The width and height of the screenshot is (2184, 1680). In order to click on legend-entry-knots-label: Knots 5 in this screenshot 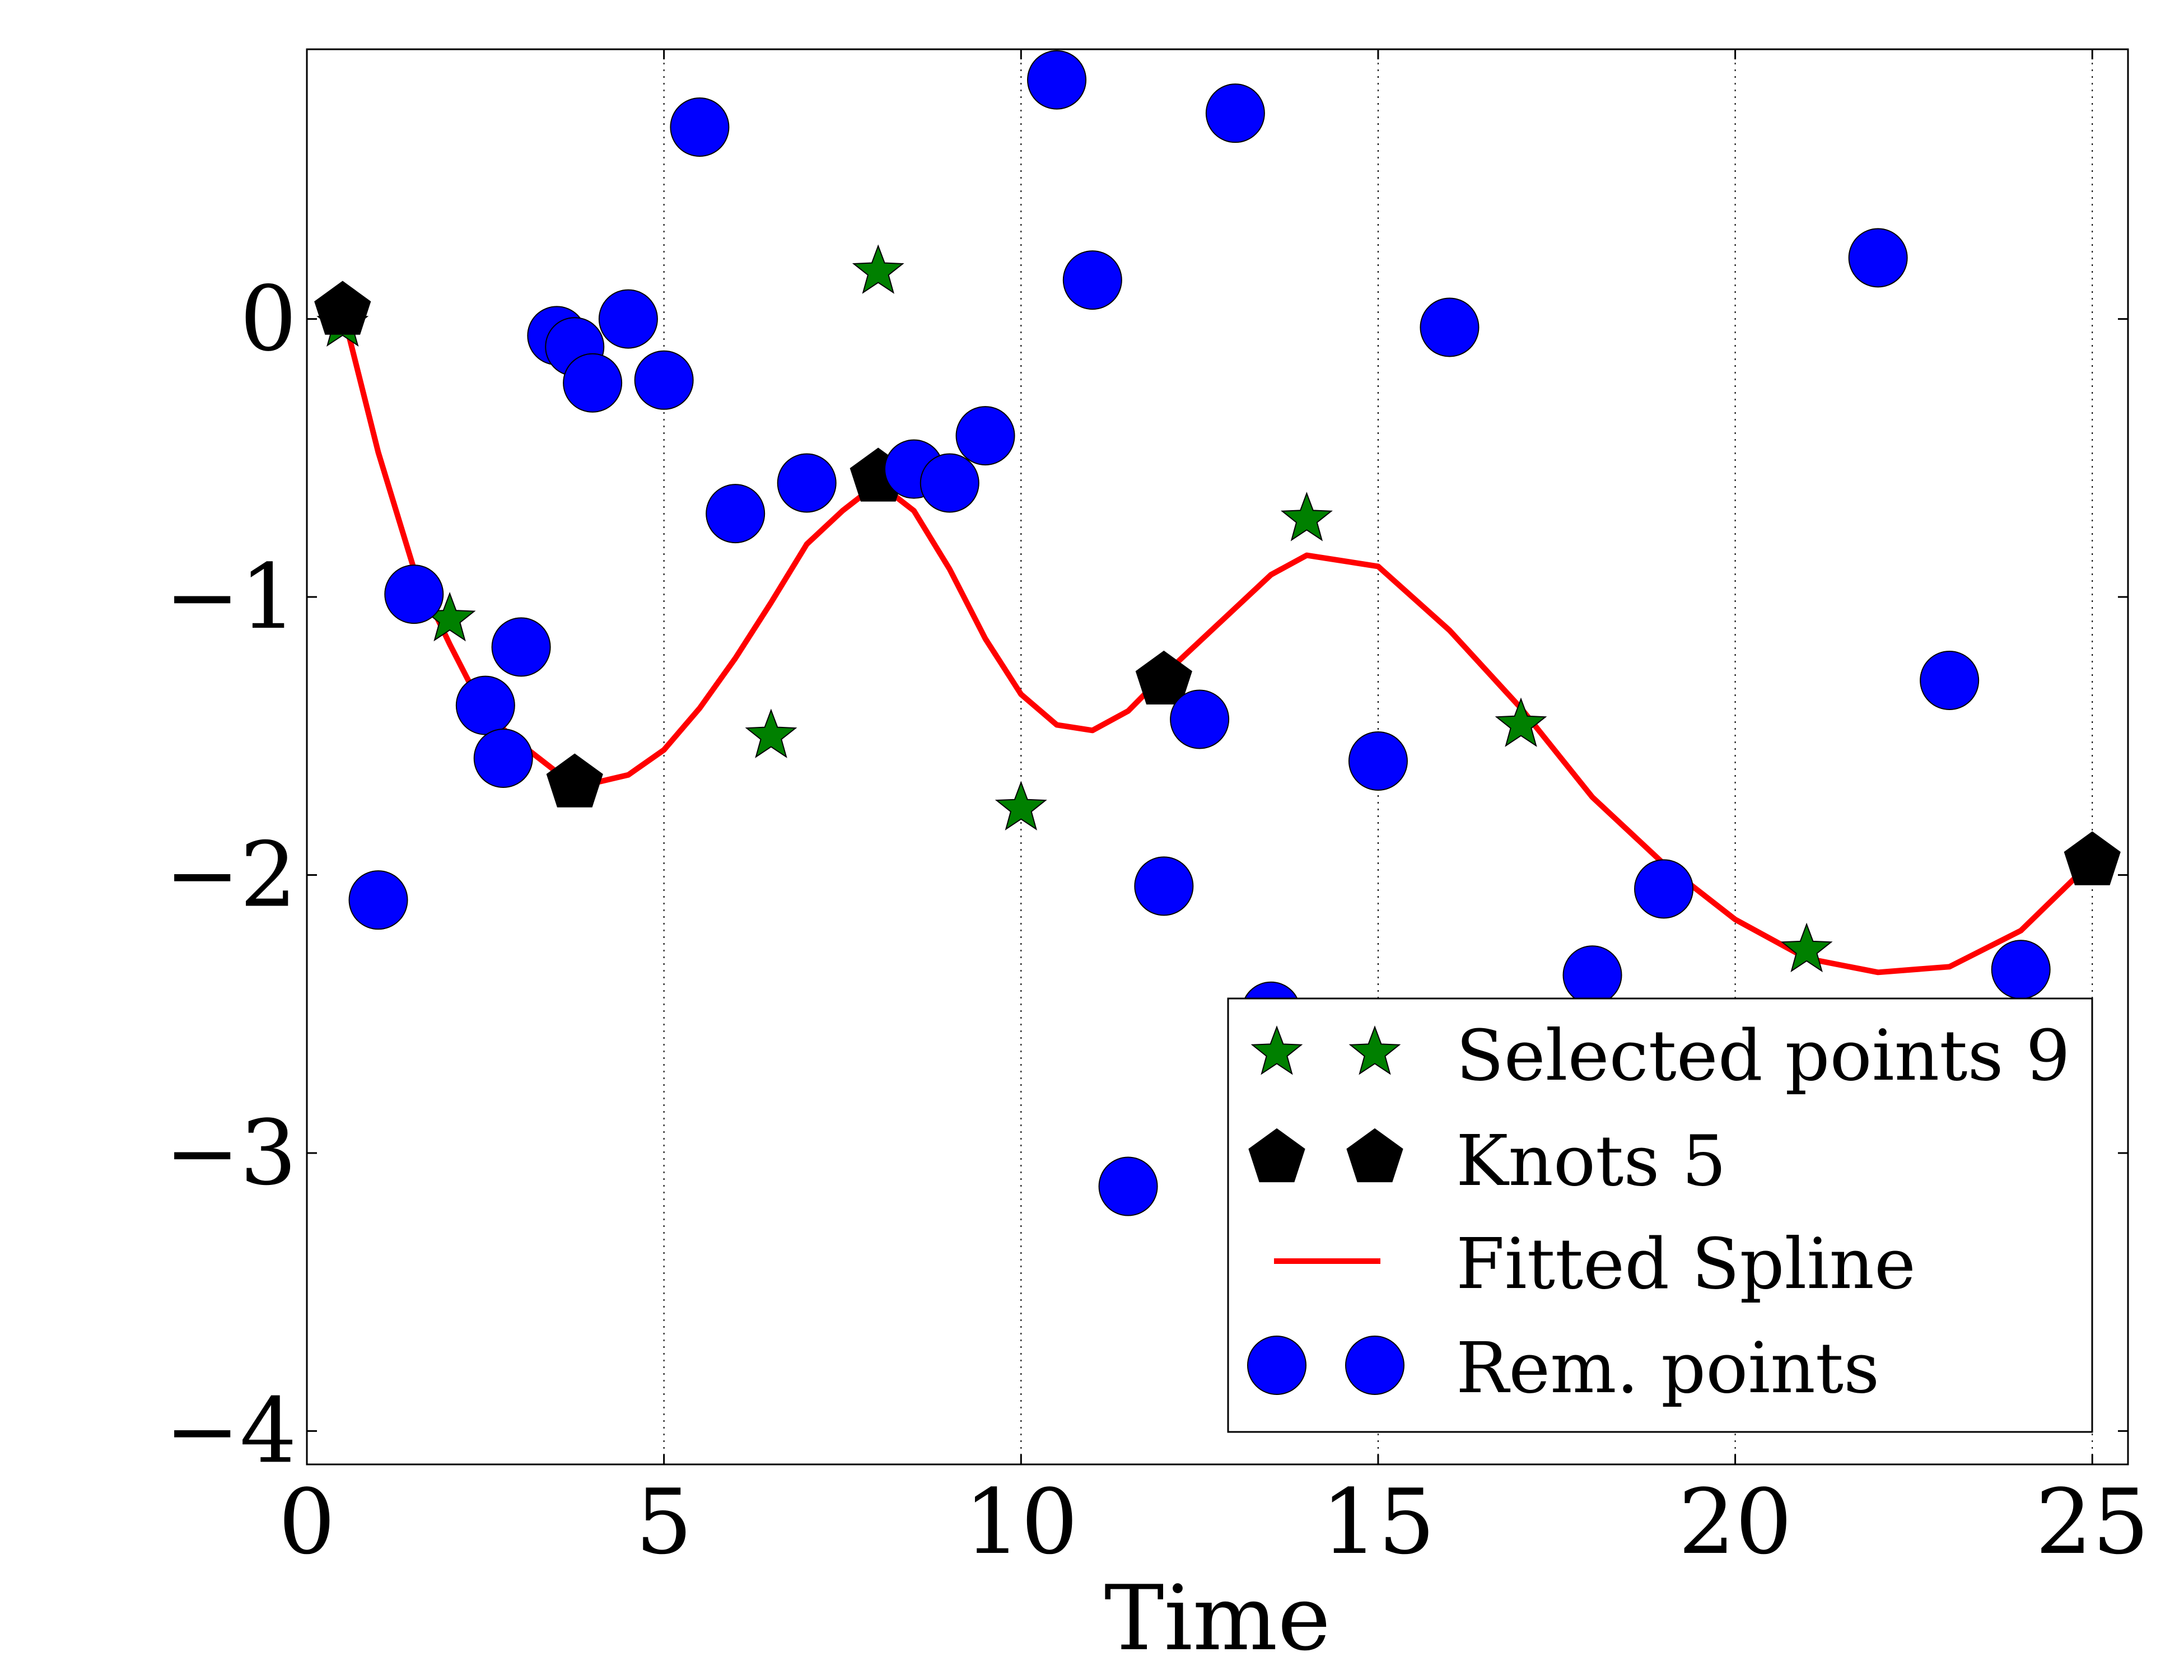, I will do `click(1591, 1162)`.